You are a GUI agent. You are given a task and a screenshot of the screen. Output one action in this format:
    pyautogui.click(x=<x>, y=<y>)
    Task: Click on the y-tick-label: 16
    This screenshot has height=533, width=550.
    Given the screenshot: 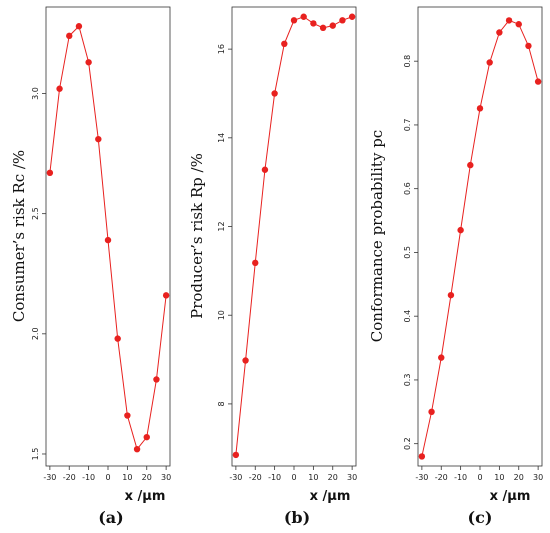 What is the action you would take?
    pyautogui.click(x=221, y=49)
    